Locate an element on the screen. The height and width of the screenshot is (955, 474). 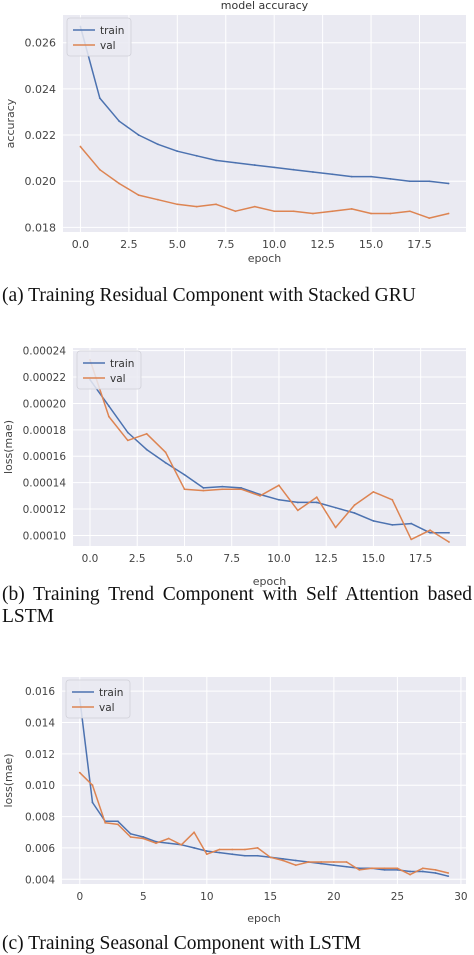
x-tick-label: 12.5 is located at coordinates (325, 559).